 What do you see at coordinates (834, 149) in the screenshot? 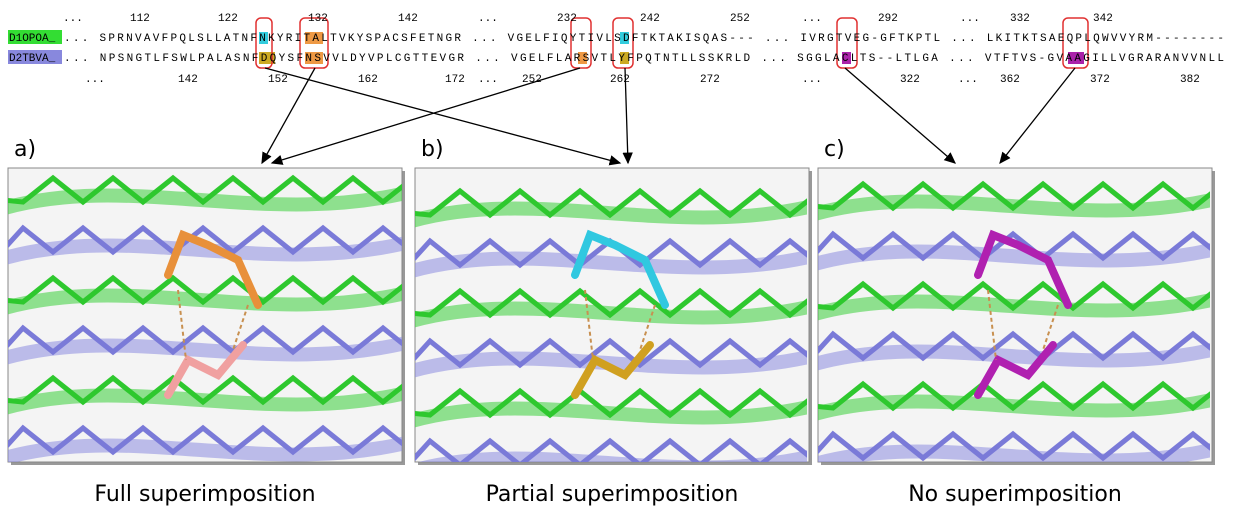
I see `panel-label: c)` at bounding box center [834, 149].